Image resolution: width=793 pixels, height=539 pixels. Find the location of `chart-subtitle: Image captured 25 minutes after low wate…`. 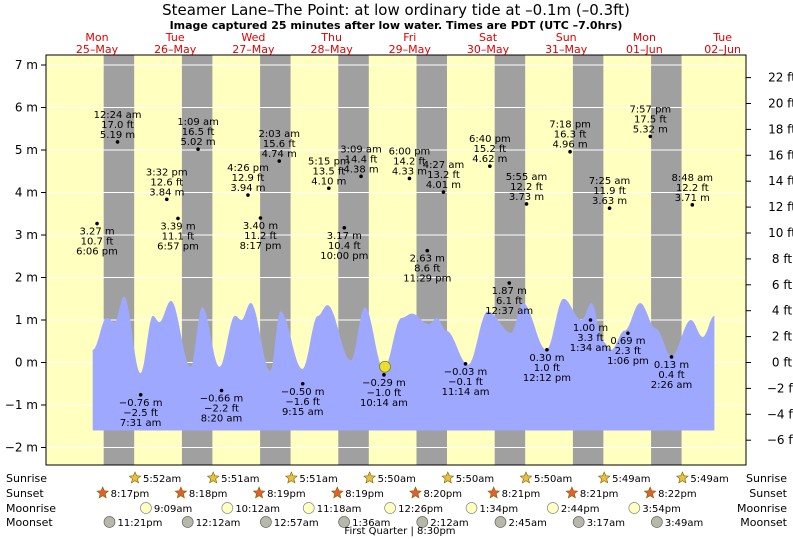

chart-subtitle: Image captured 25 minutes after low wate… is located at coordinates (396, 25).